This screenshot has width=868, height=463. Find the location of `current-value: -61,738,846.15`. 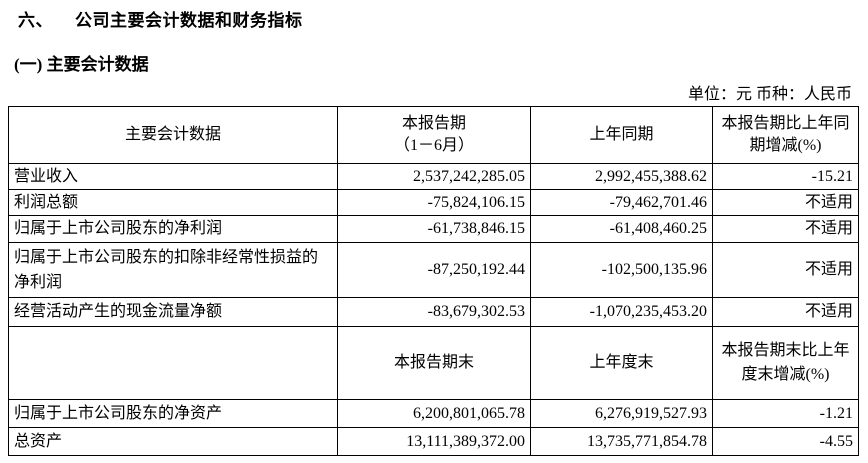

current-value: -61,738,846.15 is located at coordinates (434, 229).